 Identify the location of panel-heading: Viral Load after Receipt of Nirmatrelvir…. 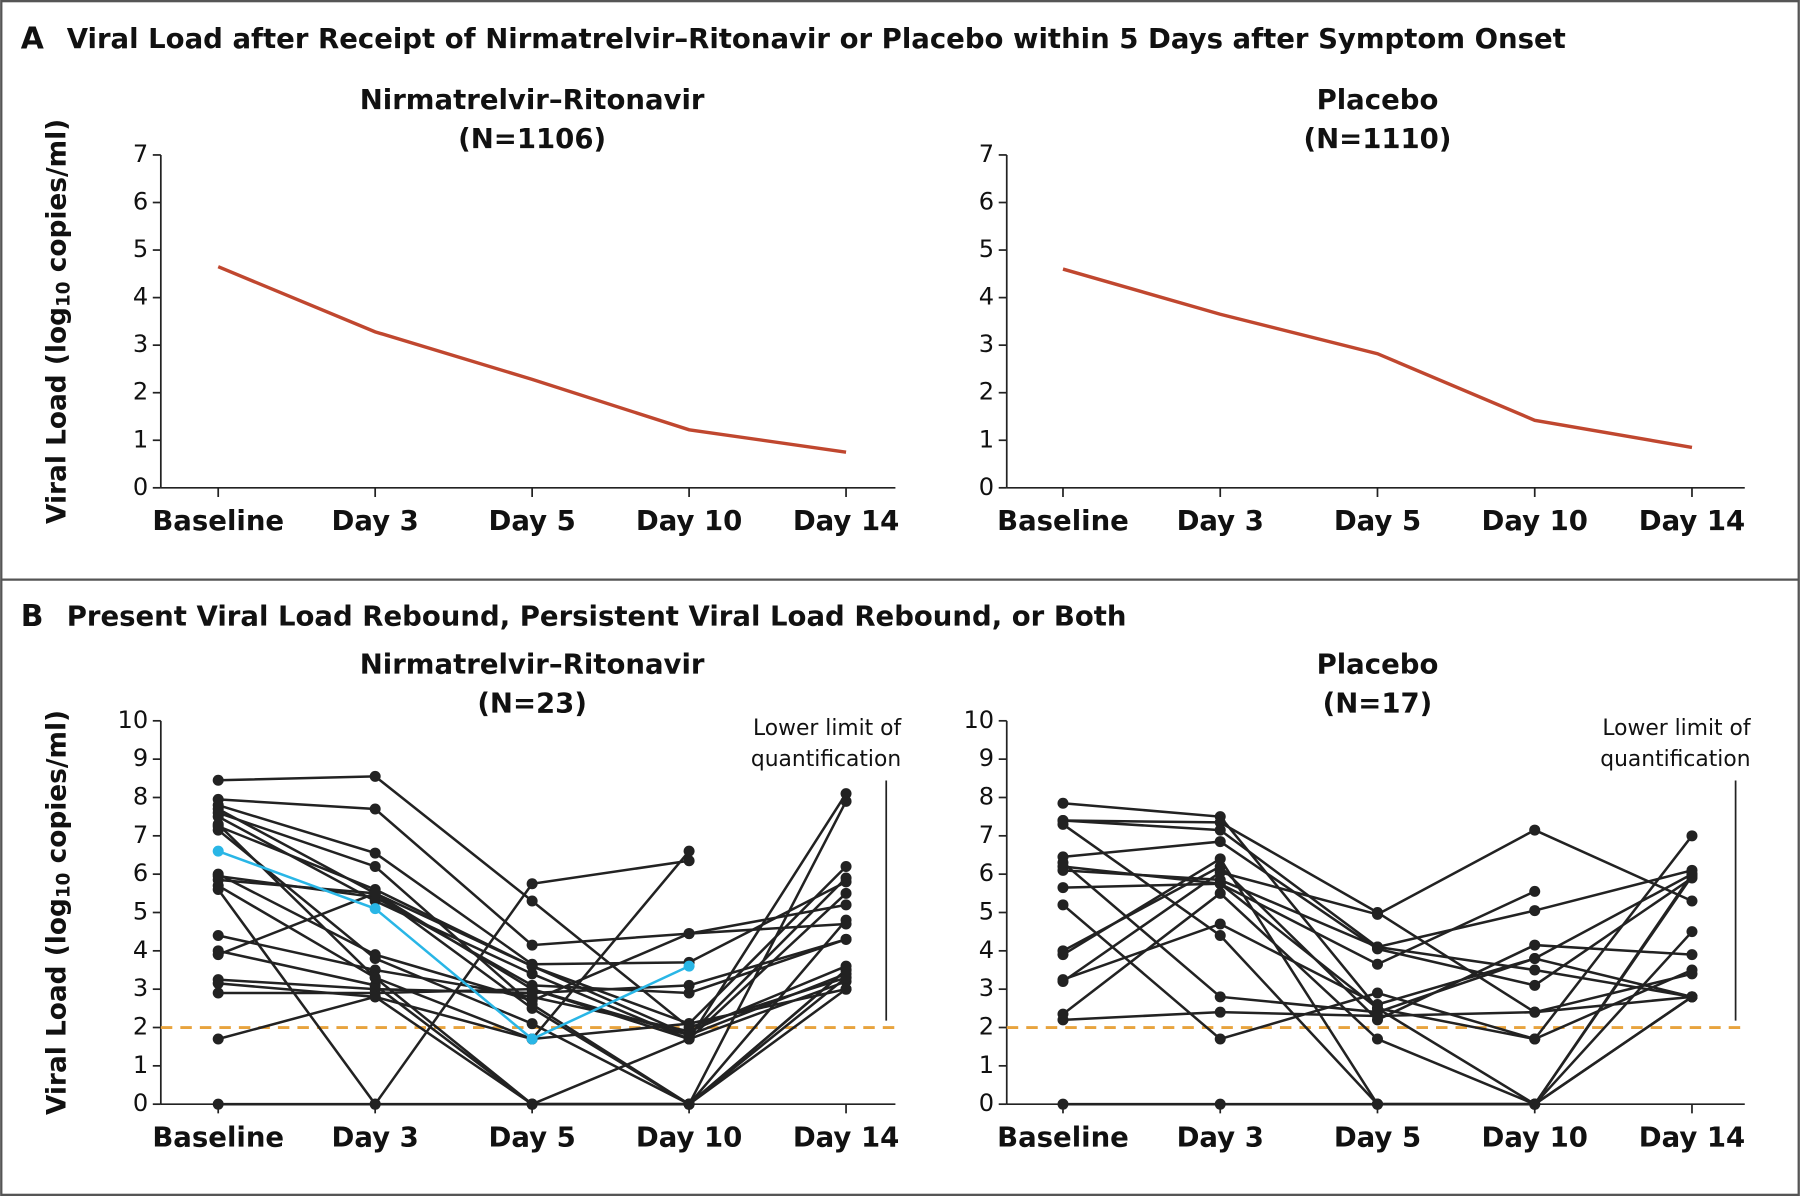
(816, 39).